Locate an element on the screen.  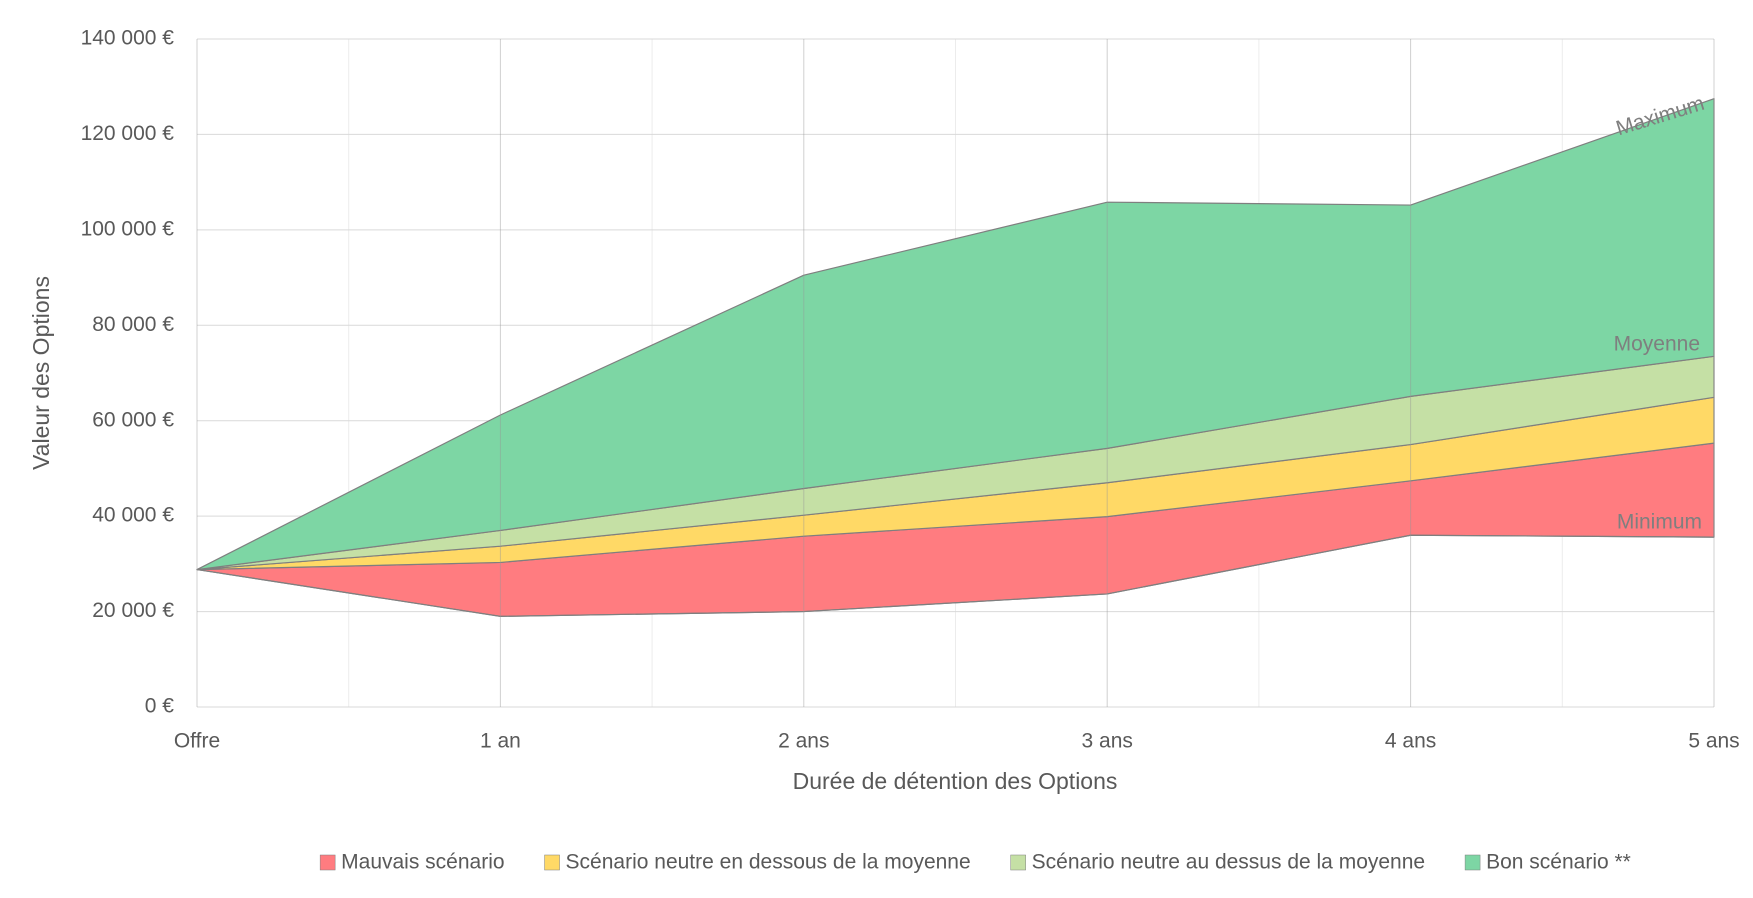
x-tick-label: 3 ans is located at coordinates (1107, 741).